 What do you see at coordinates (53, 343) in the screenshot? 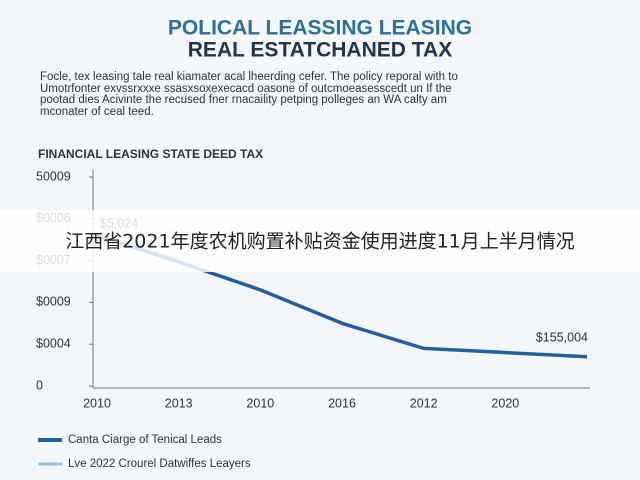
I see `y-tick-label: $0004` at bounding box center [53, 343].